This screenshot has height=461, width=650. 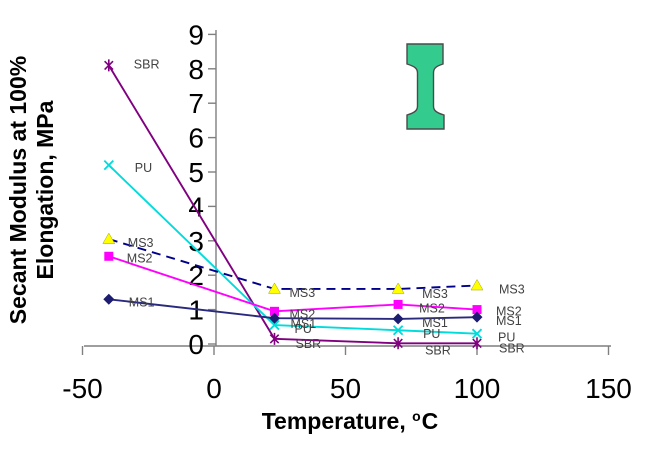 I want to click on x-tick-label: 0, so click(x=214, y=388).